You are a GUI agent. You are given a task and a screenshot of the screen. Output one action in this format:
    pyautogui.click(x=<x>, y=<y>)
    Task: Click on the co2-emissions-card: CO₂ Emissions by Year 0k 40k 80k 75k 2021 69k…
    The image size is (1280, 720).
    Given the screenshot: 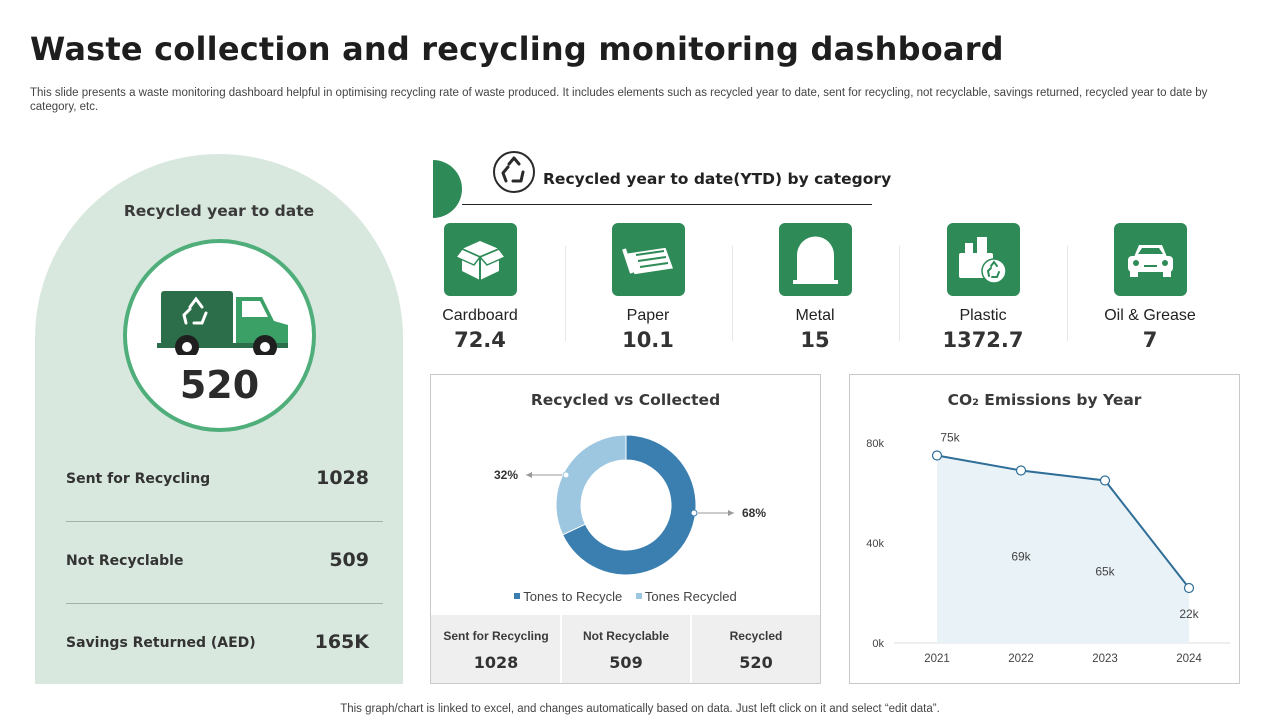 What is the action you would take?
    pyautogui.click(x=1044, y=529)
    